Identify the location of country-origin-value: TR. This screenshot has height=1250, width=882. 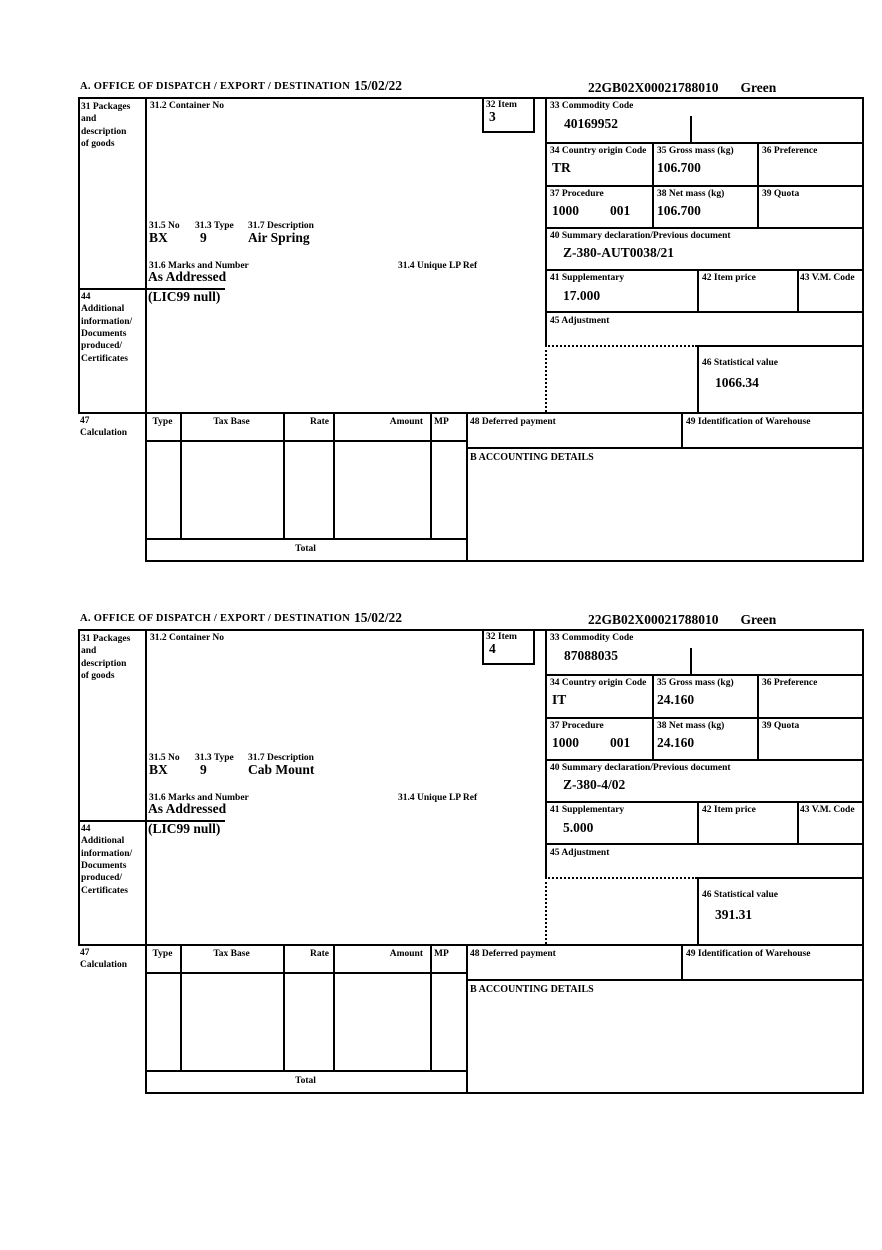
(561, 167).